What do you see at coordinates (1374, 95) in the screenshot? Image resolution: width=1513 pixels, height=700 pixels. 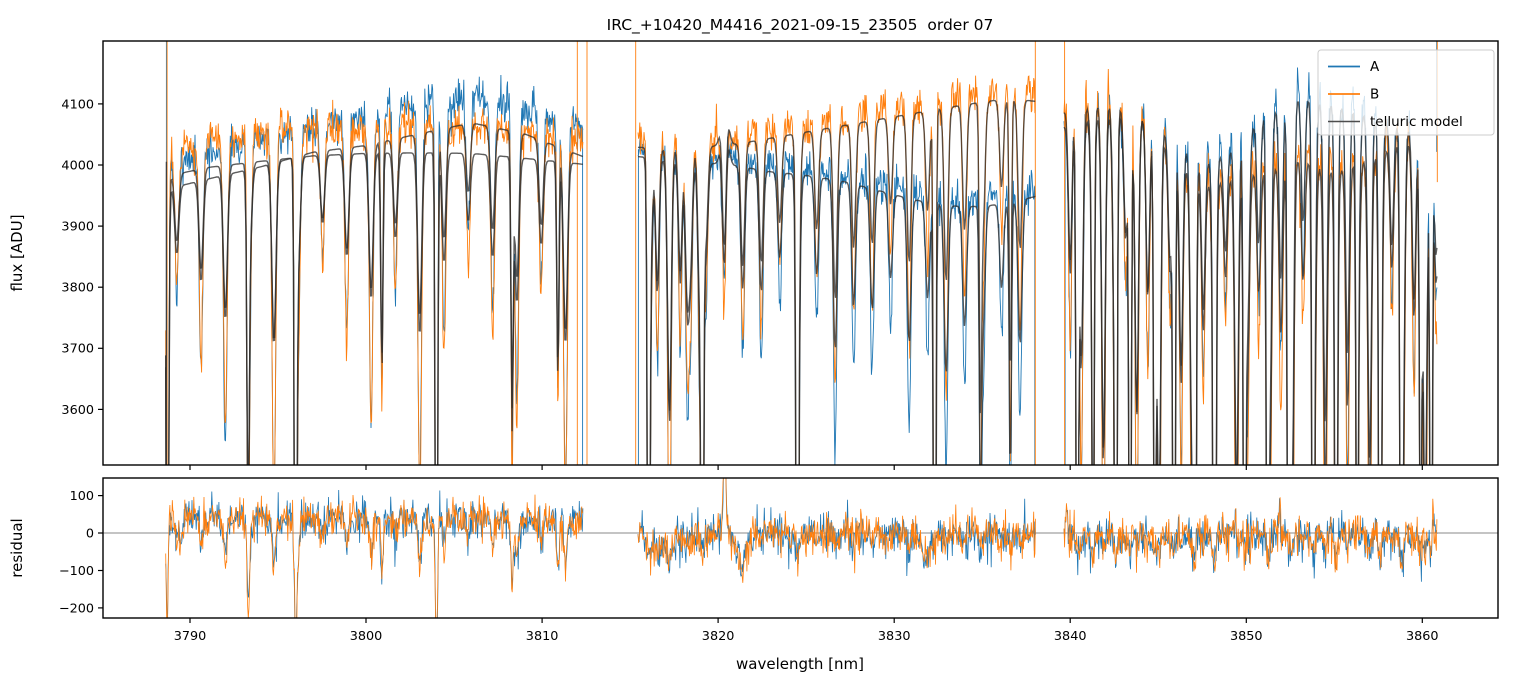 I see `legend-label-b: B` at bounding box center [1374, 95].